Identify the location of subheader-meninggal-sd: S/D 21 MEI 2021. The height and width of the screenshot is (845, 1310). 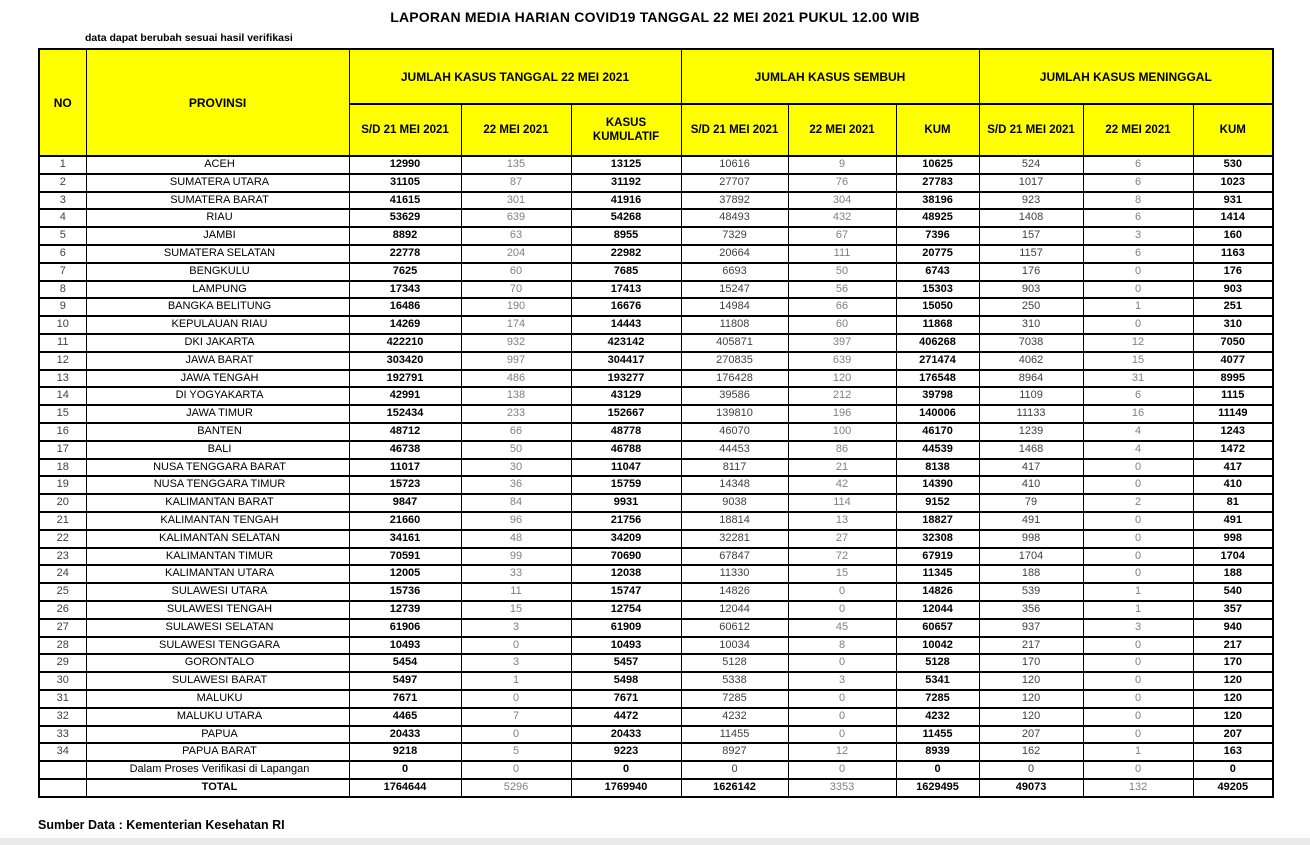
(1031, 130).